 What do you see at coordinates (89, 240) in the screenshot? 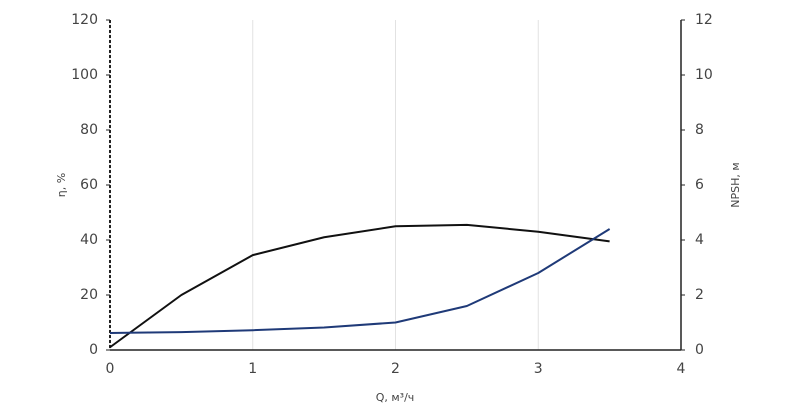
I see `y-tick-label: 40` at bounding box center [89, 240].